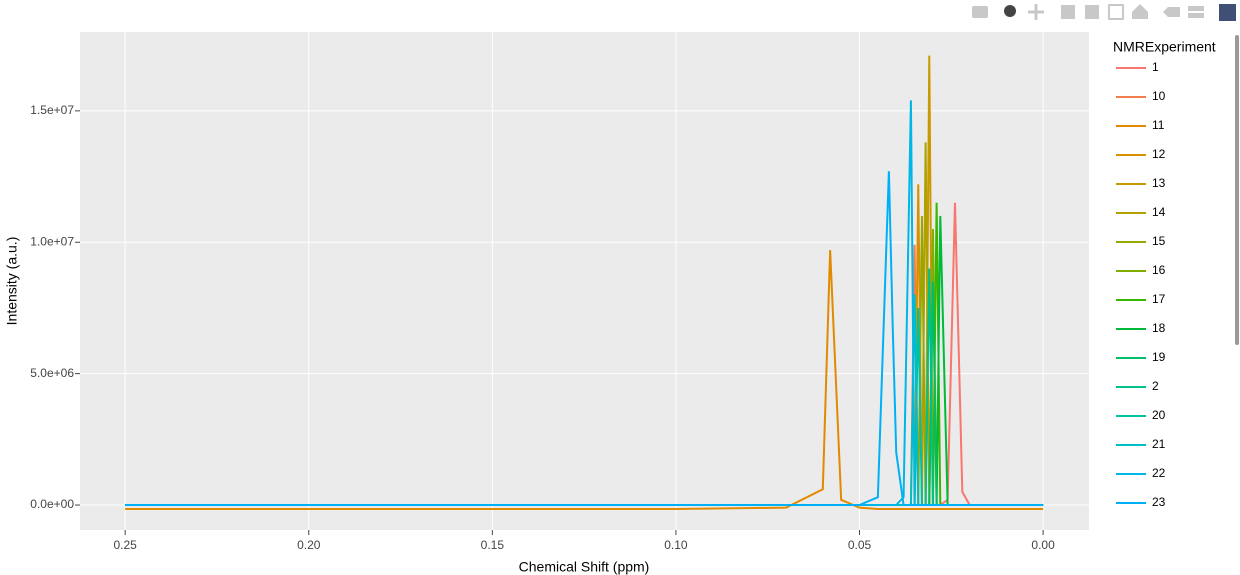 The image size is (1240, 575). Describe the element at coordinates (1043, 545) in the screenshot. I see `x-tick-label: 0.00` at that location.